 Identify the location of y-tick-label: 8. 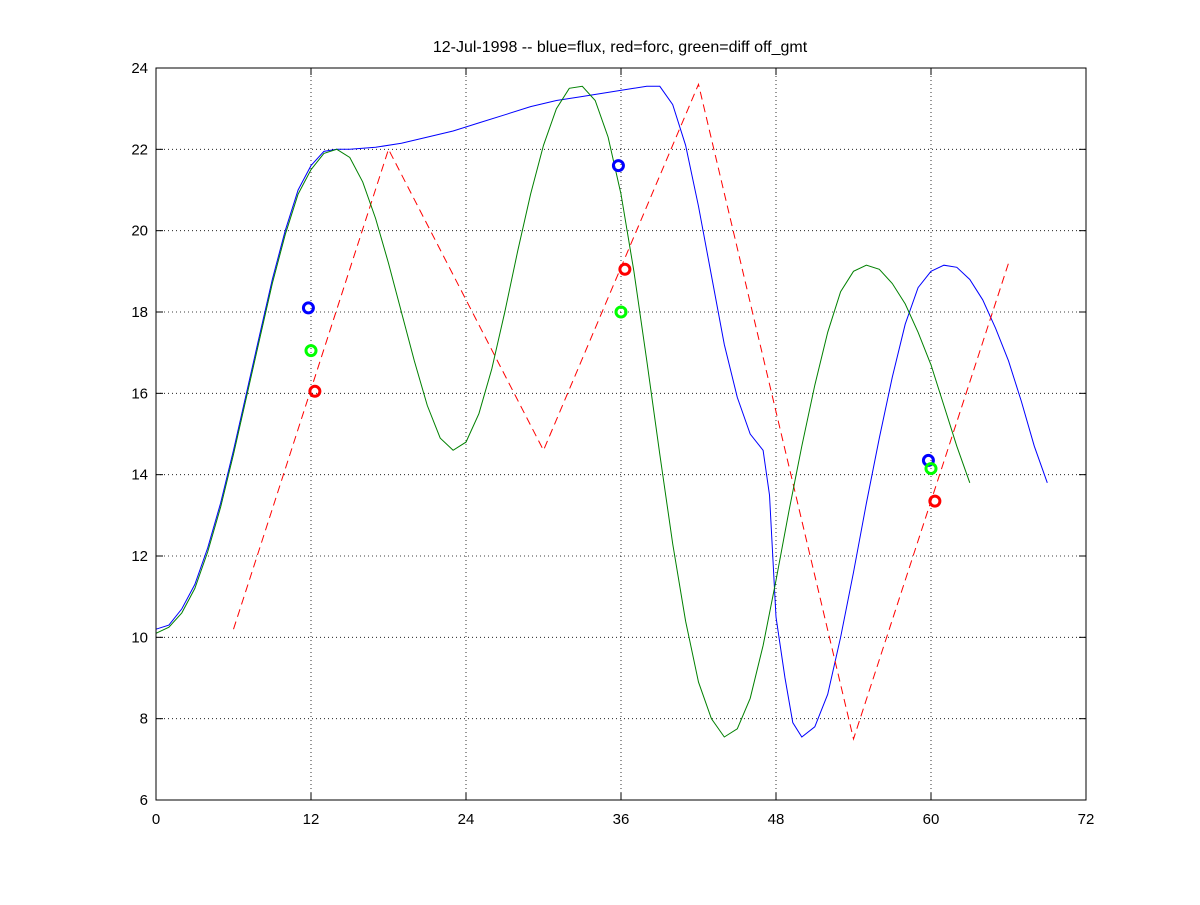
(144, 719).